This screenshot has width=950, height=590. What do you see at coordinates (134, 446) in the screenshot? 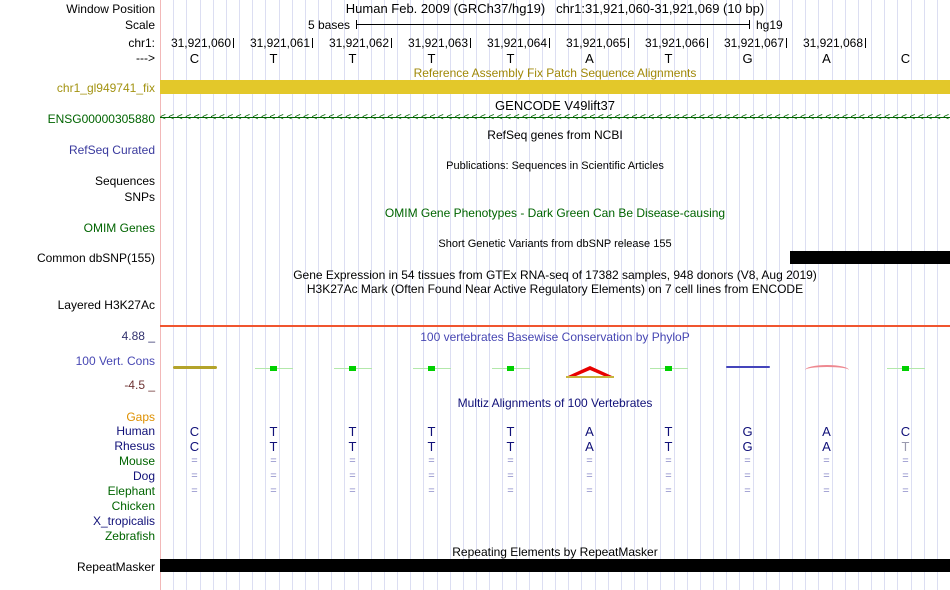
I see `species-label-rhesus: Rhesus` at bounding box center [134, 446].